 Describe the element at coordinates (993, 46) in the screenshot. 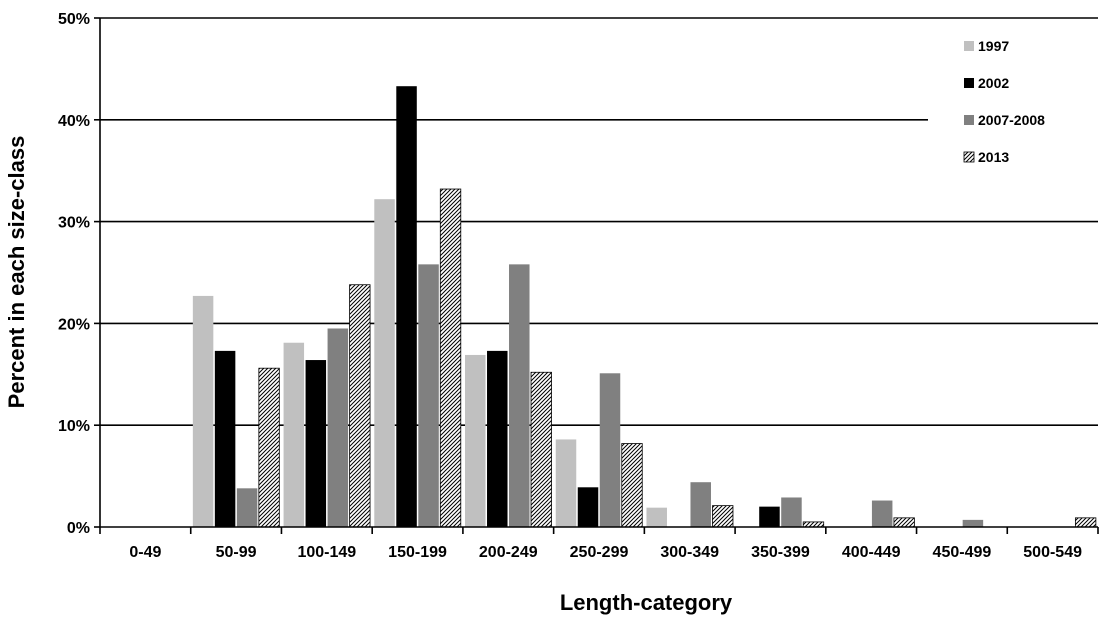

I see `legend-label-1997: 1997` at that location.